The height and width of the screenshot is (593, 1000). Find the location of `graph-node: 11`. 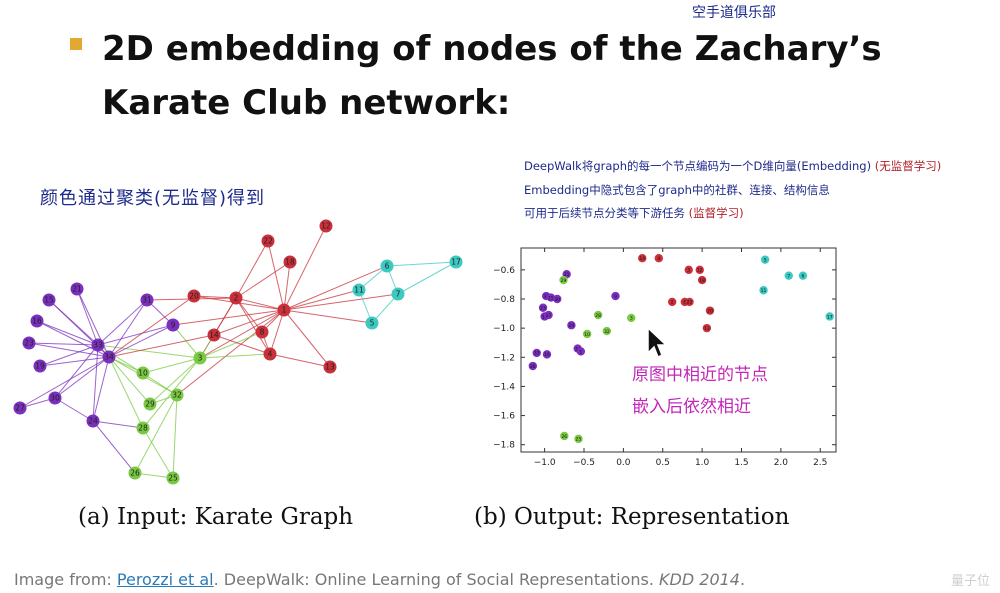

graph-node: 11 is located at coordinates (359, 290).